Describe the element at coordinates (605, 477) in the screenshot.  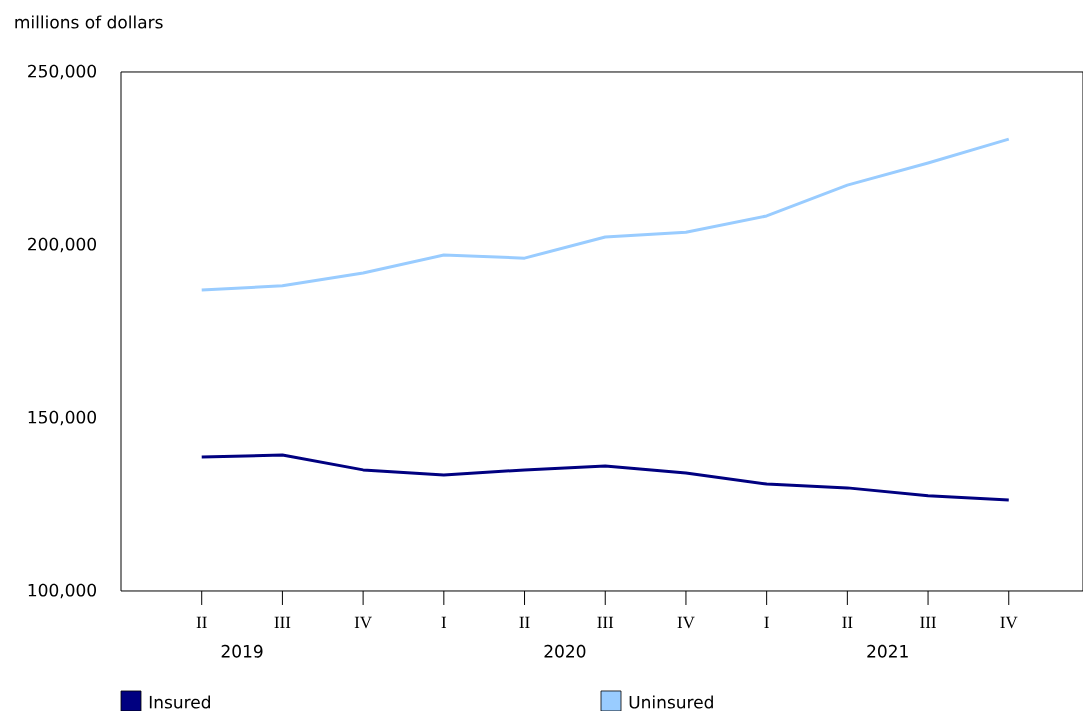
I see `line-series` at that location.